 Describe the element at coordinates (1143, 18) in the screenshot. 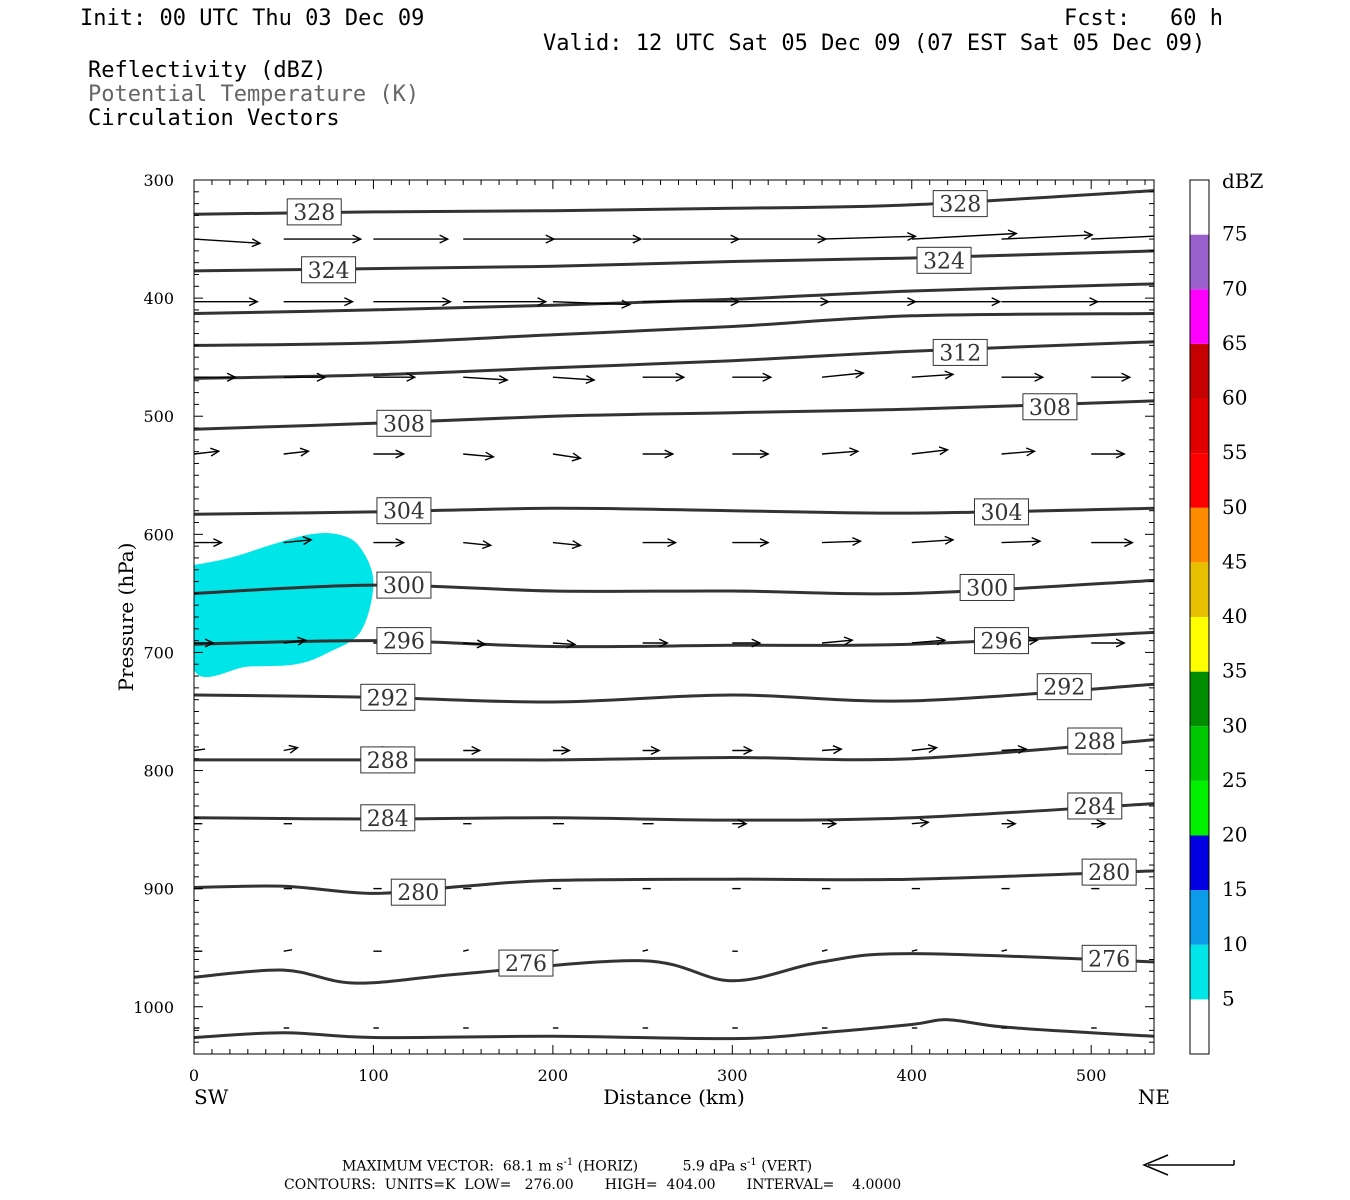

I see `forecast-hour: Fcst: 60 h` at that location.